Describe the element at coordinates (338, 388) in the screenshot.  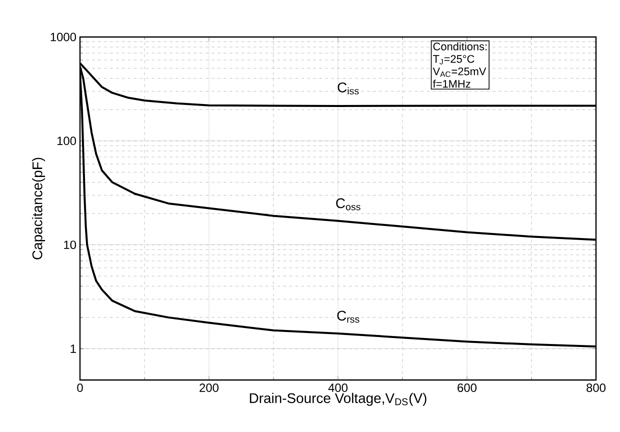
I see `x-tick-label: 400` at that location.